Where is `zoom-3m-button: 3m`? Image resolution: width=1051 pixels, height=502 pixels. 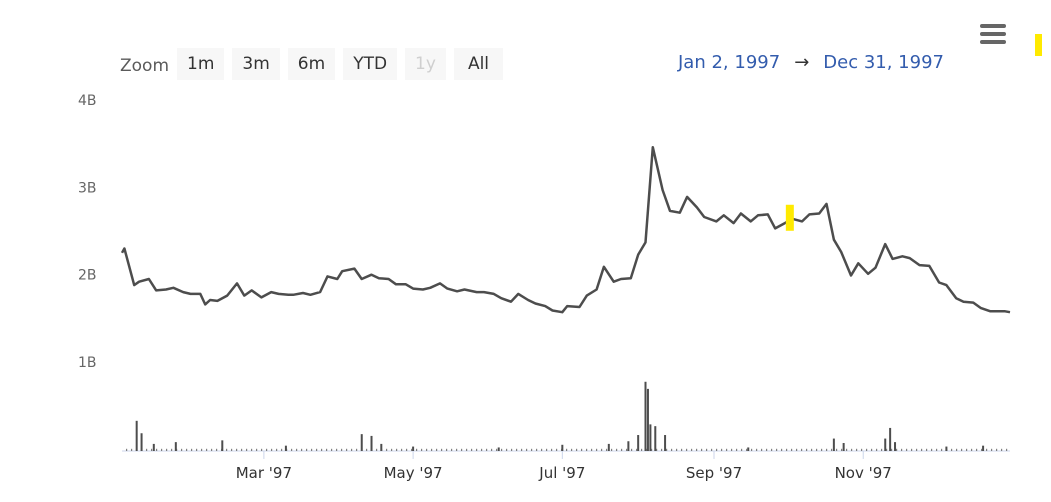
zoom-3m-button: 3m is located at coordinates (256, 64).